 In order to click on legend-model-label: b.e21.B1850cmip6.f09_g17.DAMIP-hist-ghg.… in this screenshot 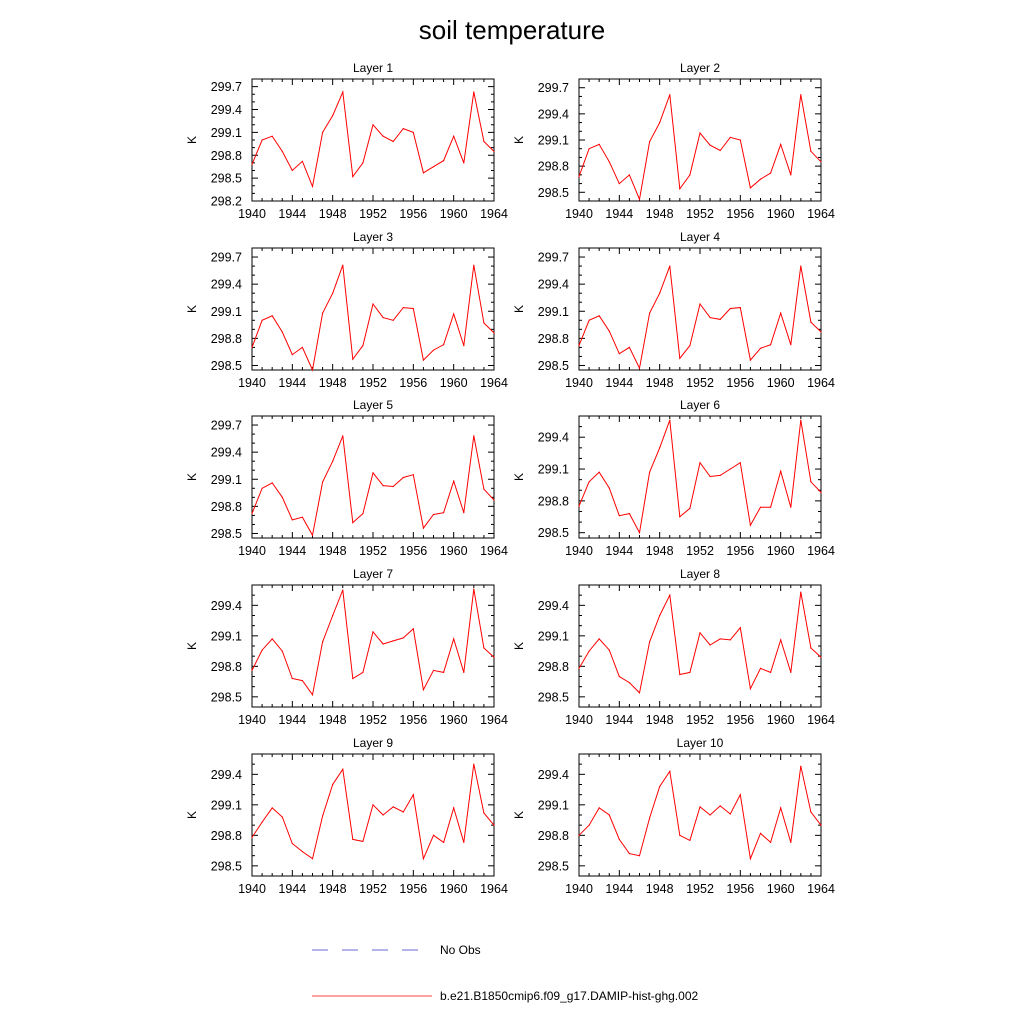, I will do `click(569, 996)`.